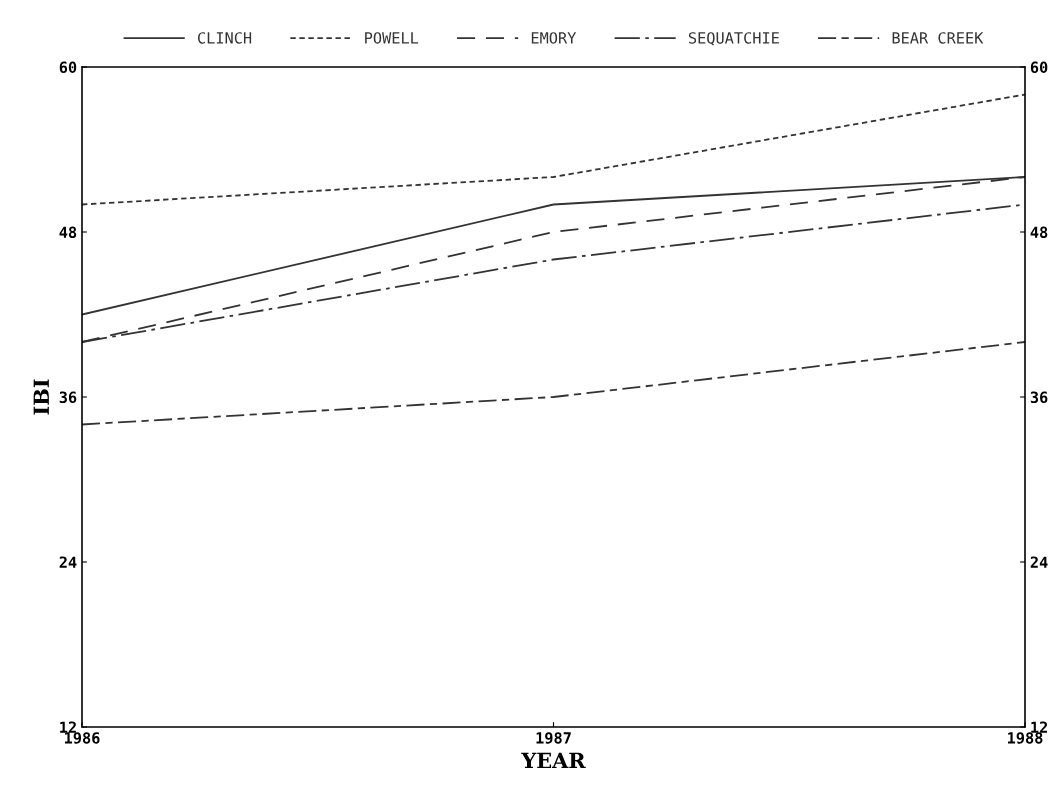  What do you see at coordinates (68, 397) in the screenshot?
I see `y-tick-label: 36` at bounding box center [68, 397].